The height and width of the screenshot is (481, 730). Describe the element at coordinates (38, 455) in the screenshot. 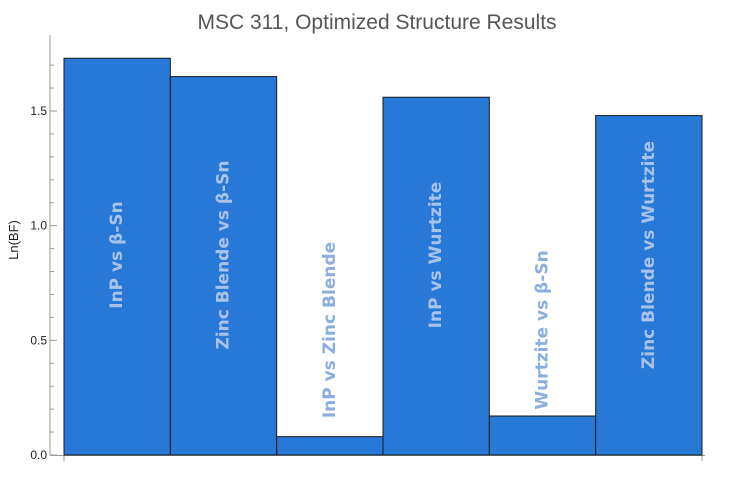

I see `y-tick-label: 0.0` at that location.